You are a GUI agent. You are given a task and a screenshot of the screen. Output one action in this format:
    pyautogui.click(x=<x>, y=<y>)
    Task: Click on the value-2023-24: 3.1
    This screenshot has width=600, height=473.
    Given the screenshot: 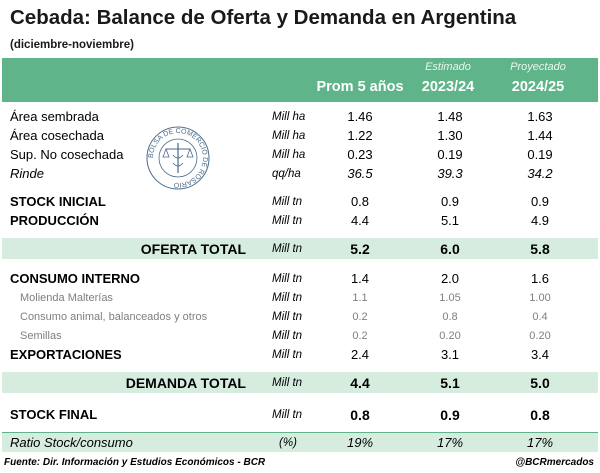 What is the action you would take?
    pyautogui.click(x=450, y=354)
    